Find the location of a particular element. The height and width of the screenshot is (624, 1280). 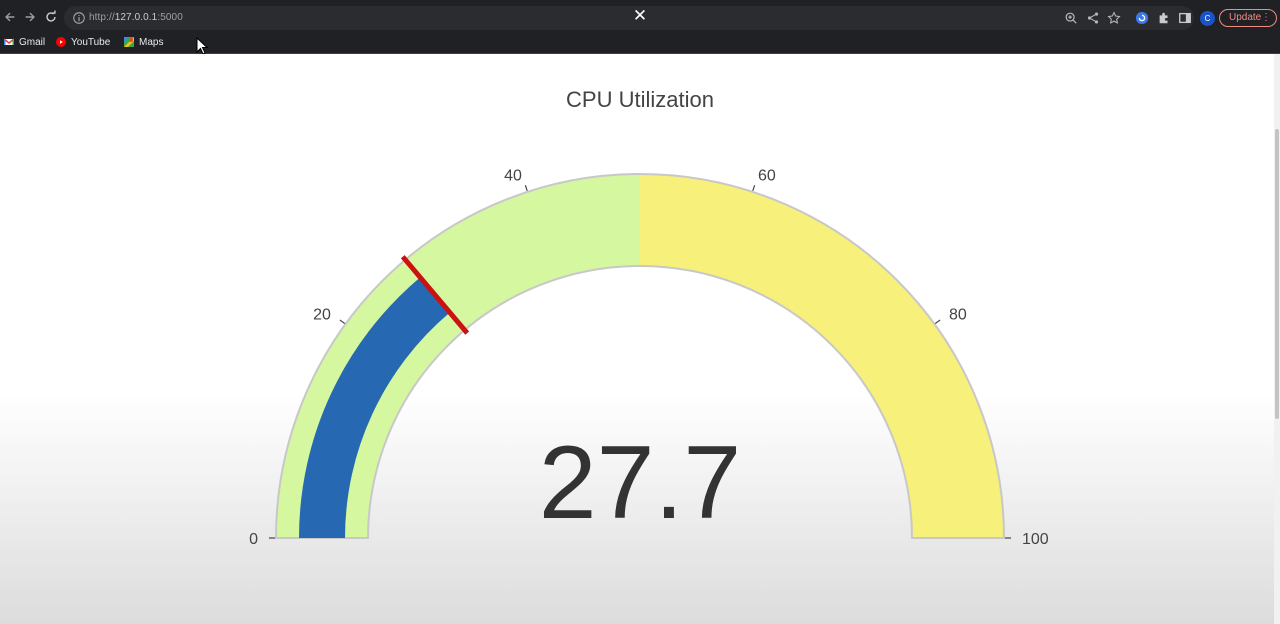

info-icon is located at coordinates (79, 18).